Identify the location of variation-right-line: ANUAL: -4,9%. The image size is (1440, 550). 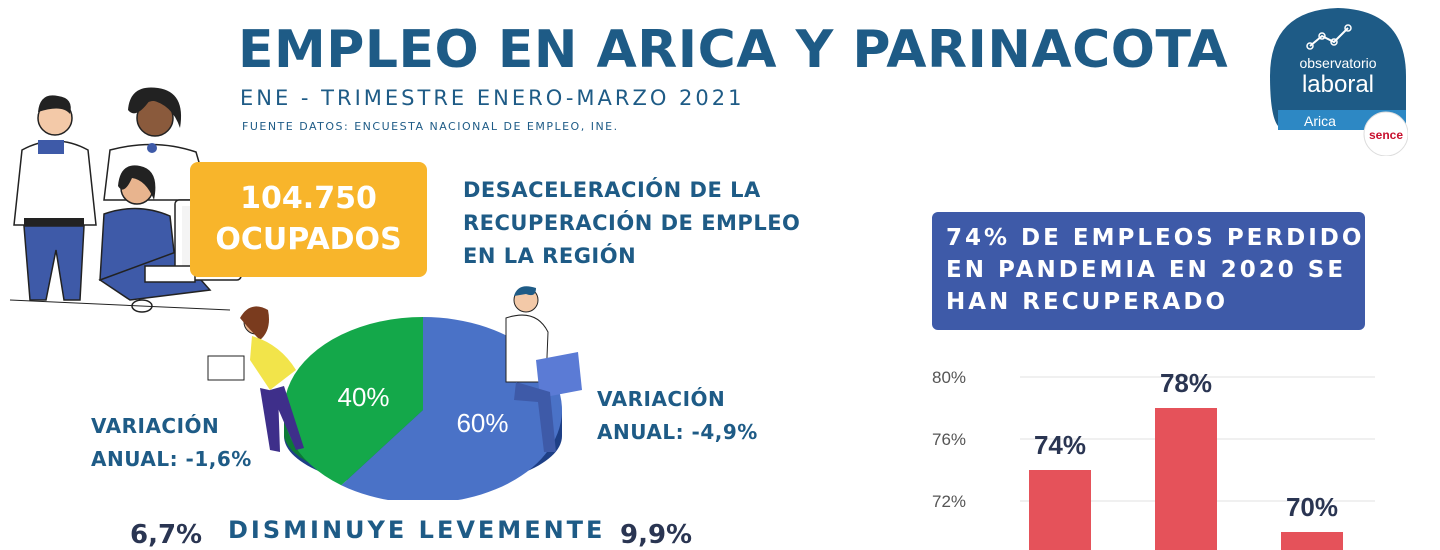
(677, 432).